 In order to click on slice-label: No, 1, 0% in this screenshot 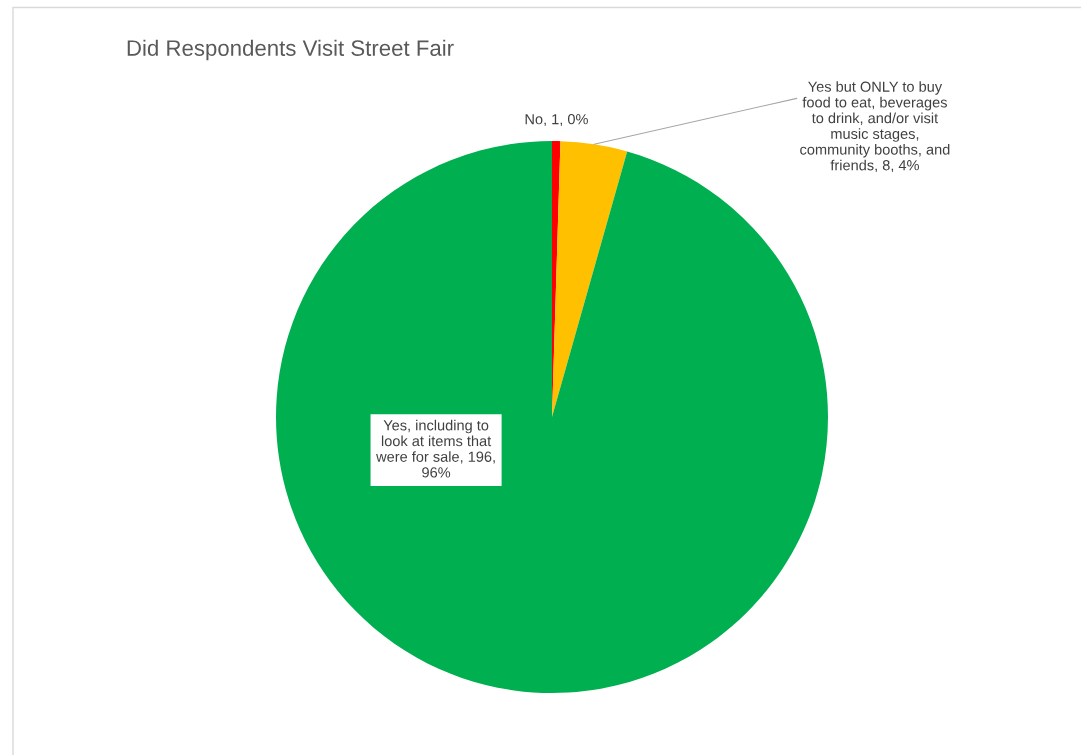, I will do `click(556, 120)`.